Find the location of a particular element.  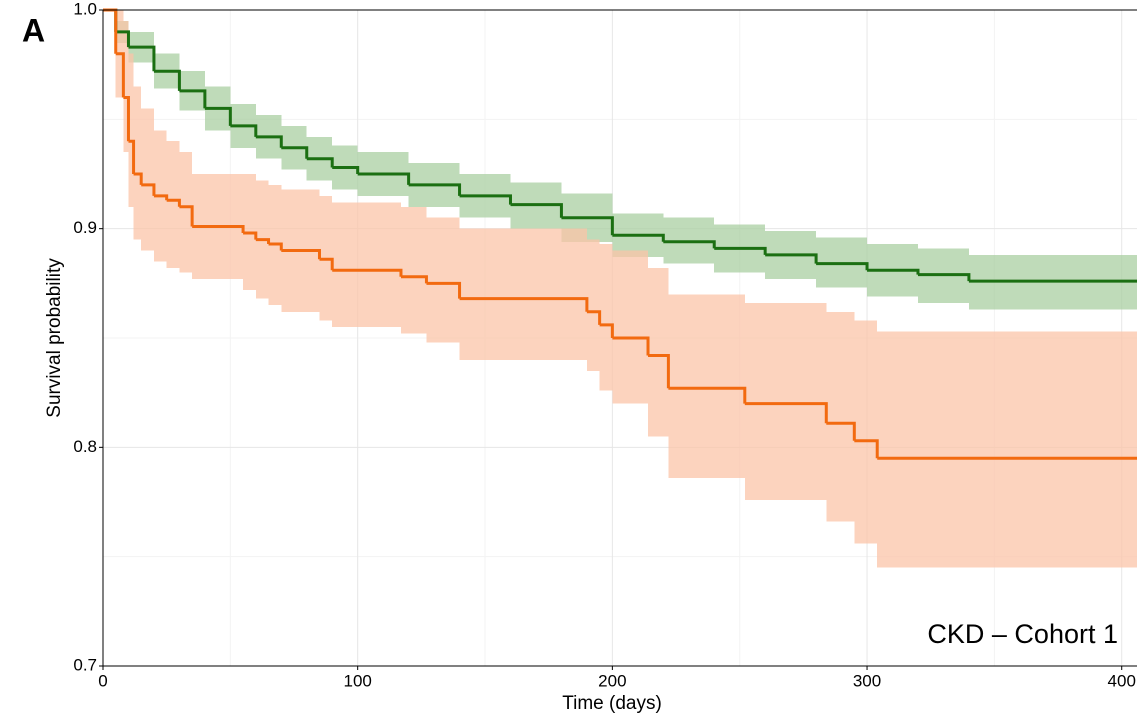

y-axis-label: Survival probability is located at coordinates (54, 338).